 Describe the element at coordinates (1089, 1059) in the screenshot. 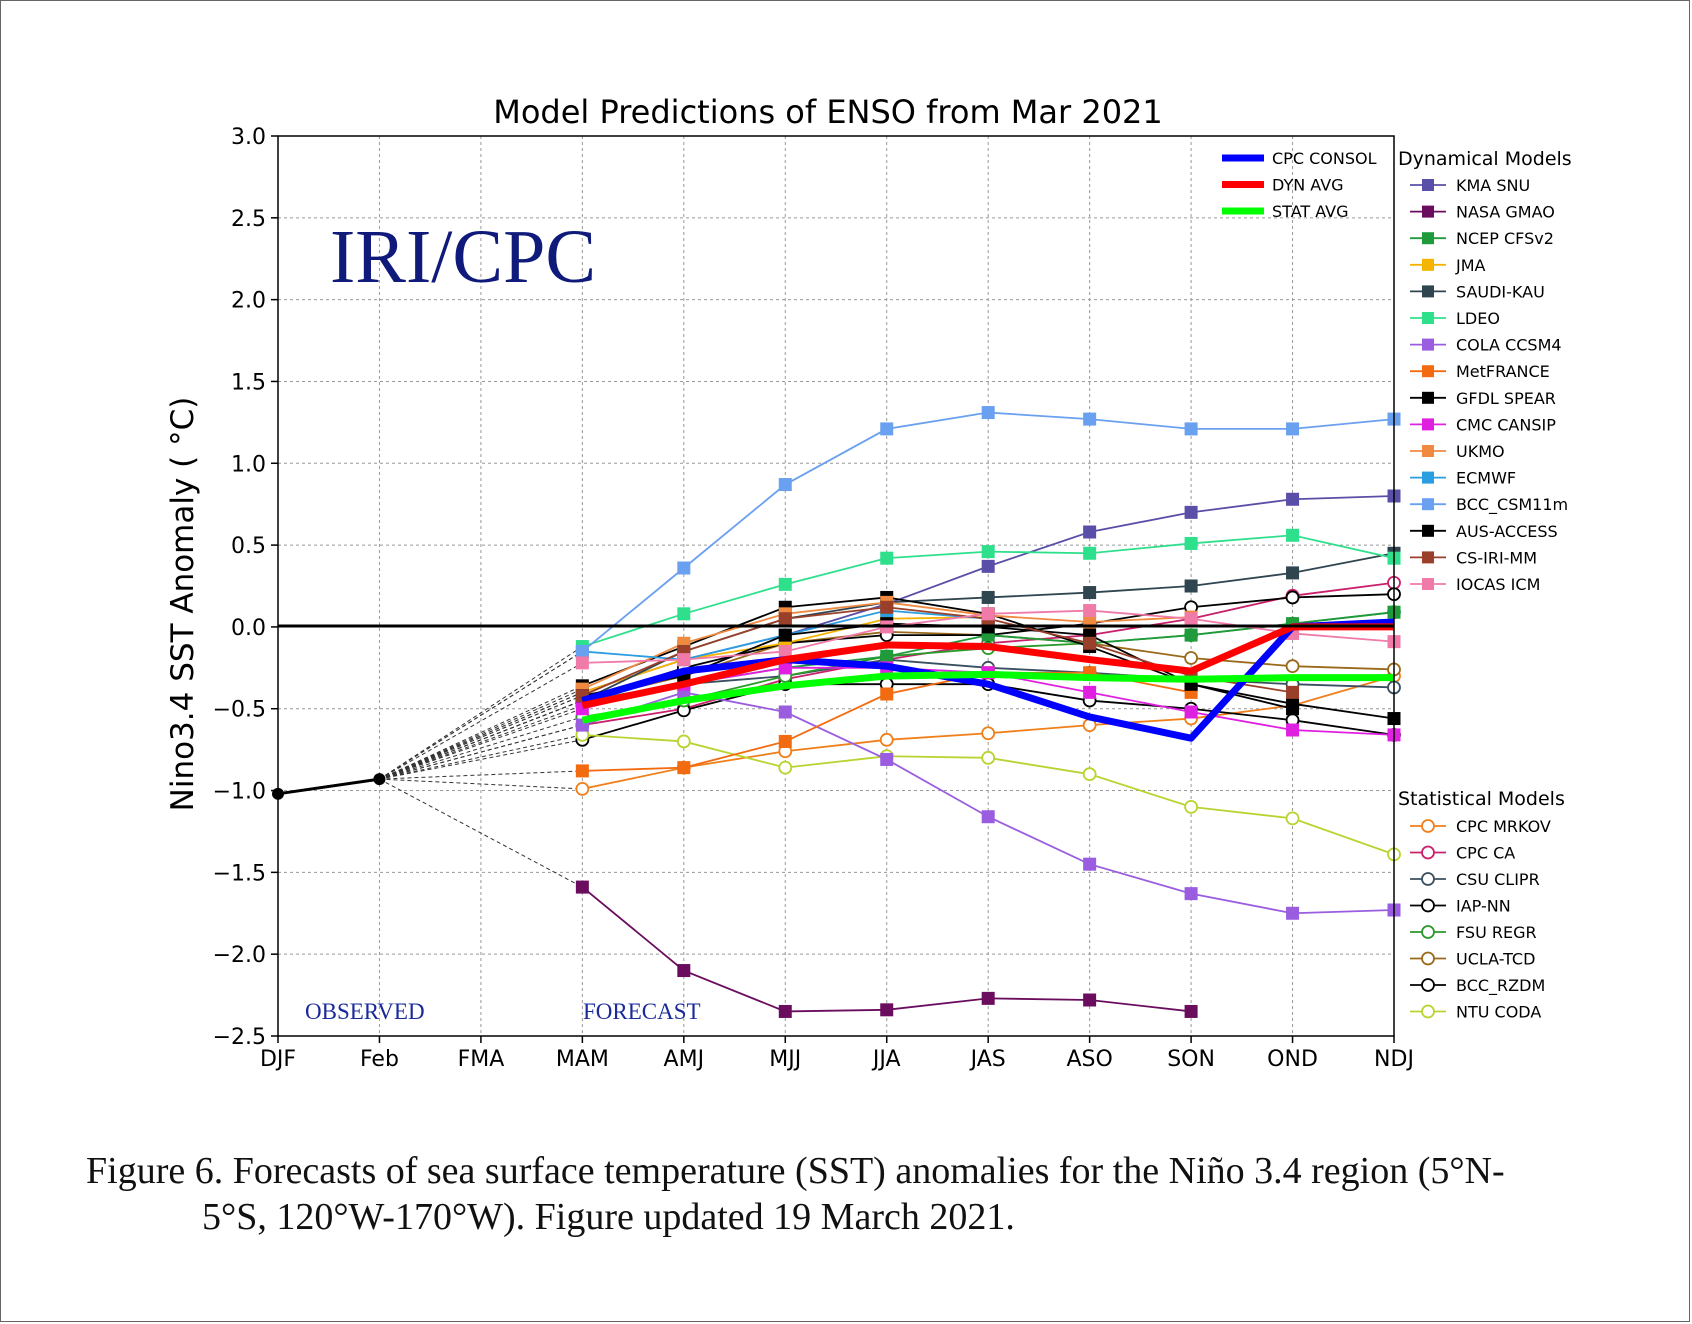

I see `x-tick-label: ASO` at that location.